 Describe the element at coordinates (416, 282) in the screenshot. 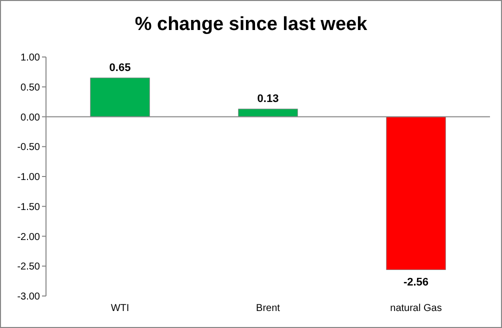

I see `data-label: -2.56` at that location.